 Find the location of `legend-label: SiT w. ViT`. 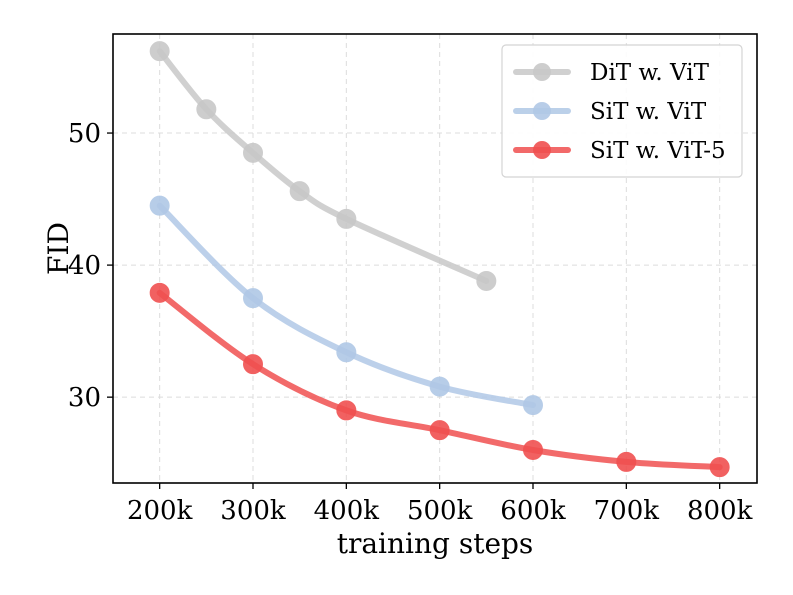

legend-label: SiT w. ViT is located at coordinates (648, 112).